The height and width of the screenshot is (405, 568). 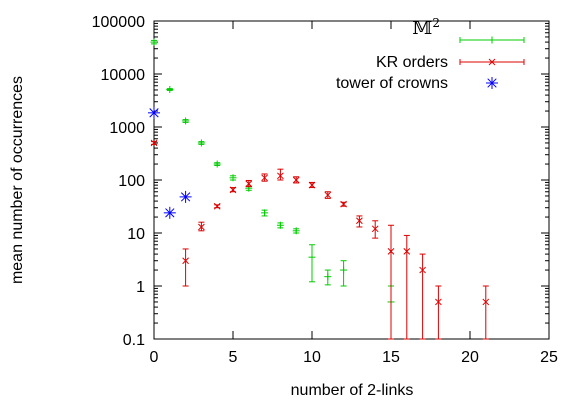 What do you see at coordinates (140, 287) in the screenshot?
I see `y-tick-label: 1` at bounding box center [140, 287].